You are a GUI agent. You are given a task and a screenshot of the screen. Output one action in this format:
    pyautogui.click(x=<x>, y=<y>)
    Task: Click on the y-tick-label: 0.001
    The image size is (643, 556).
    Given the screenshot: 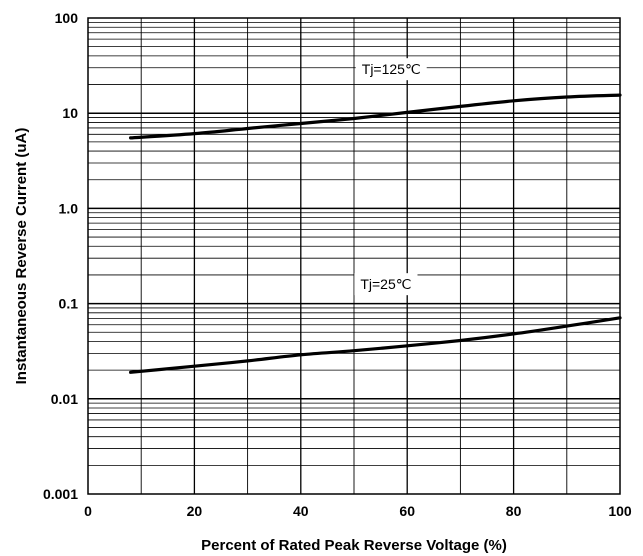 What is the action you would take?
    pyautogui.click(x=60, y=494)
    